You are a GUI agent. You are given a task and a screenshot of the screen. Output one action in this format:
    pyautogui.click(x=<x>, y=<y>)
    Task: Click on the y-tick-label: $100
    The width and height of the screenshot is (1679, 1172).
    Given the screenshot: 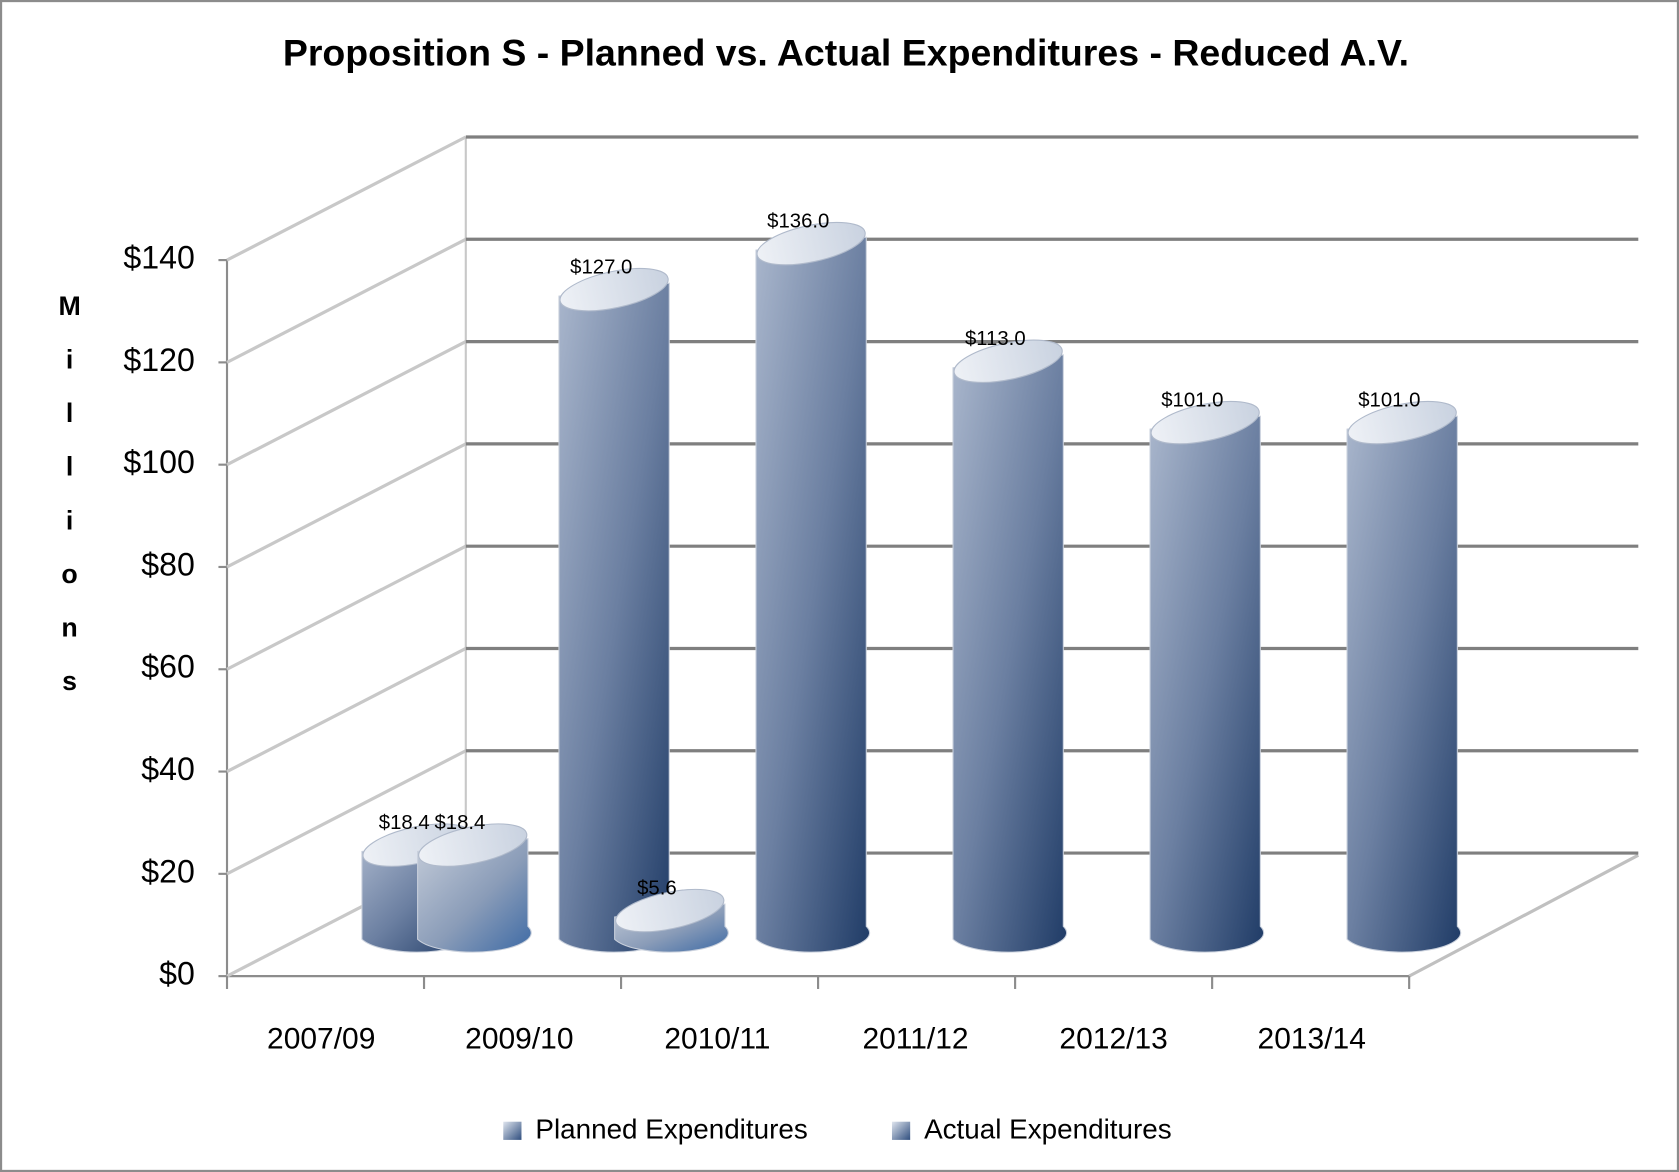 What is the action you would take?
    pyautogui.click(x=158, y=462)
    